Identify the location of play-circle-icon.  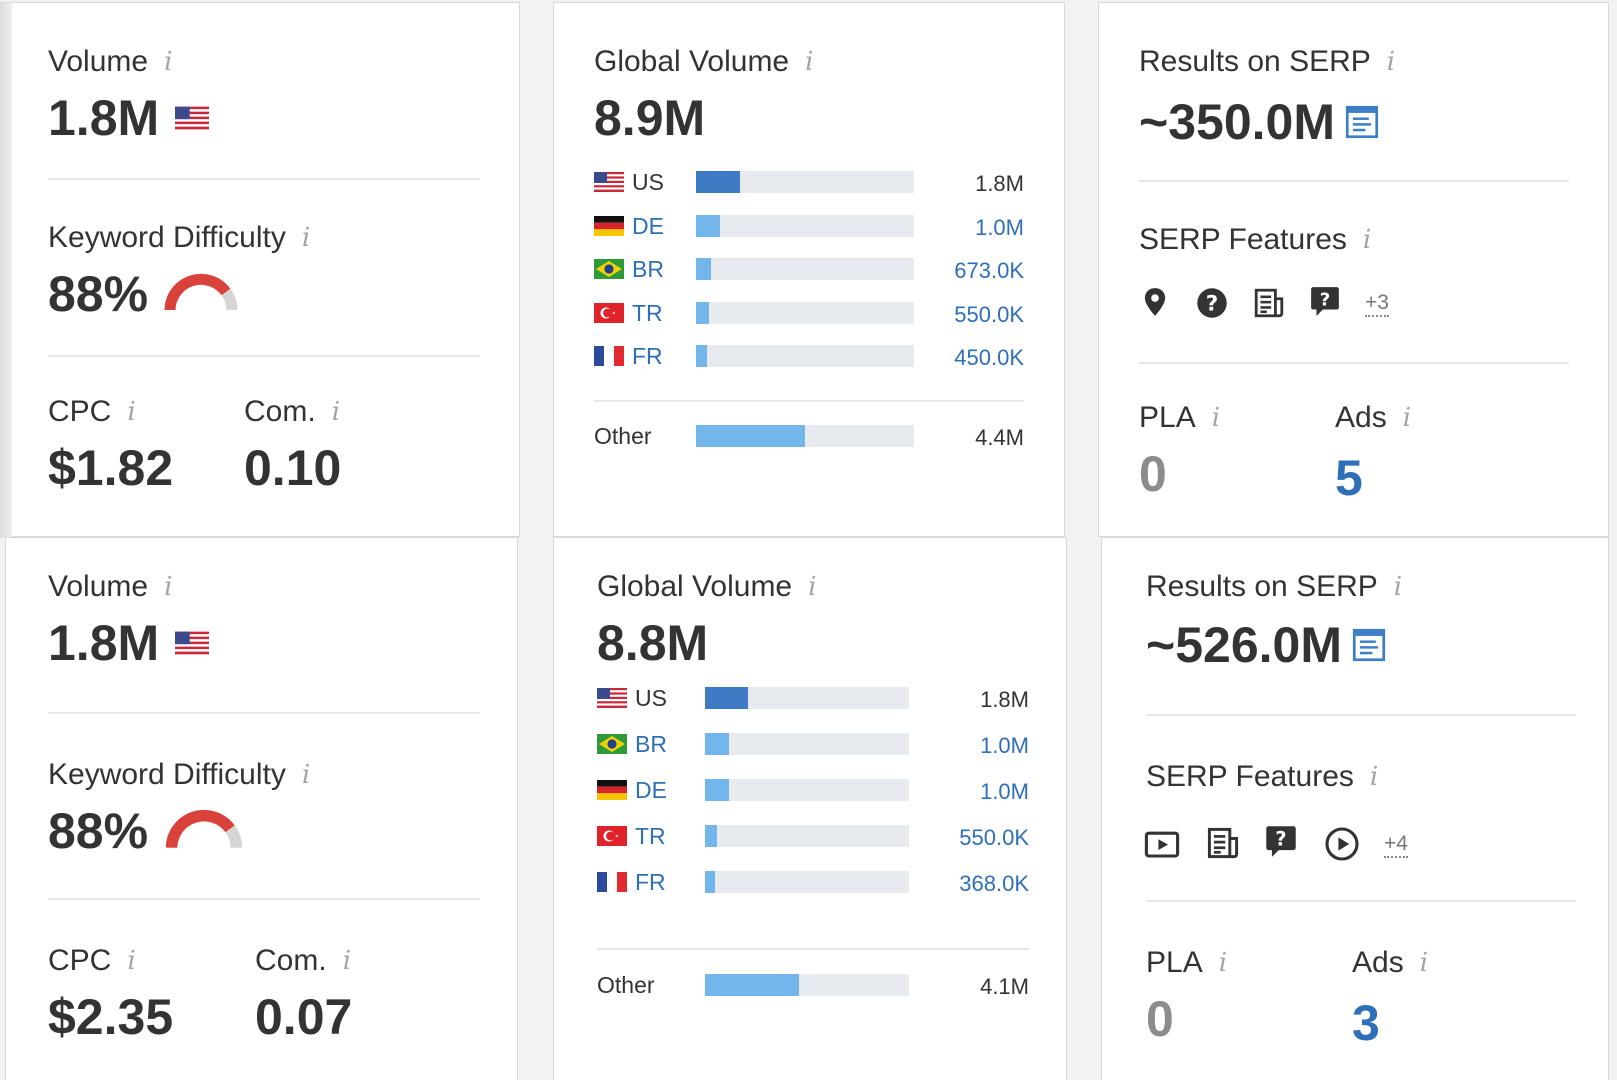
(1342, 844).